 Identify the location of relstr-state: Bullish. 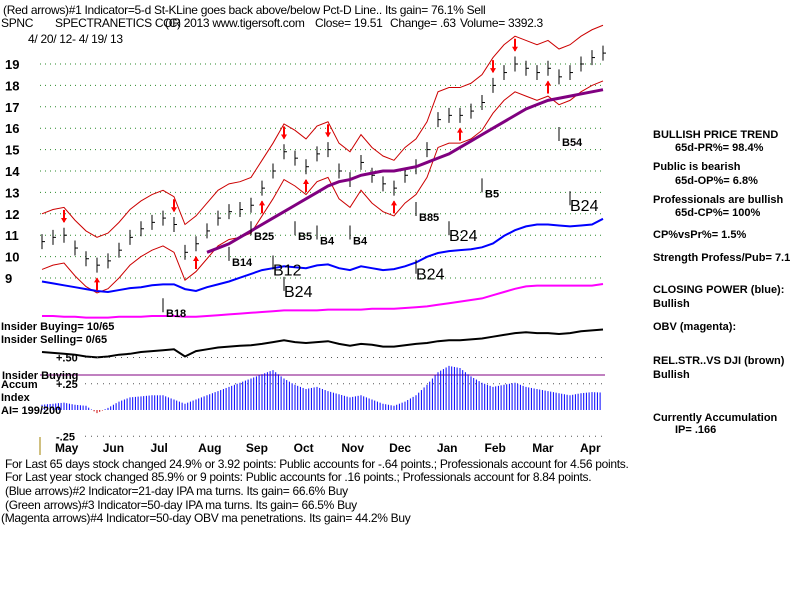
(671, 375).